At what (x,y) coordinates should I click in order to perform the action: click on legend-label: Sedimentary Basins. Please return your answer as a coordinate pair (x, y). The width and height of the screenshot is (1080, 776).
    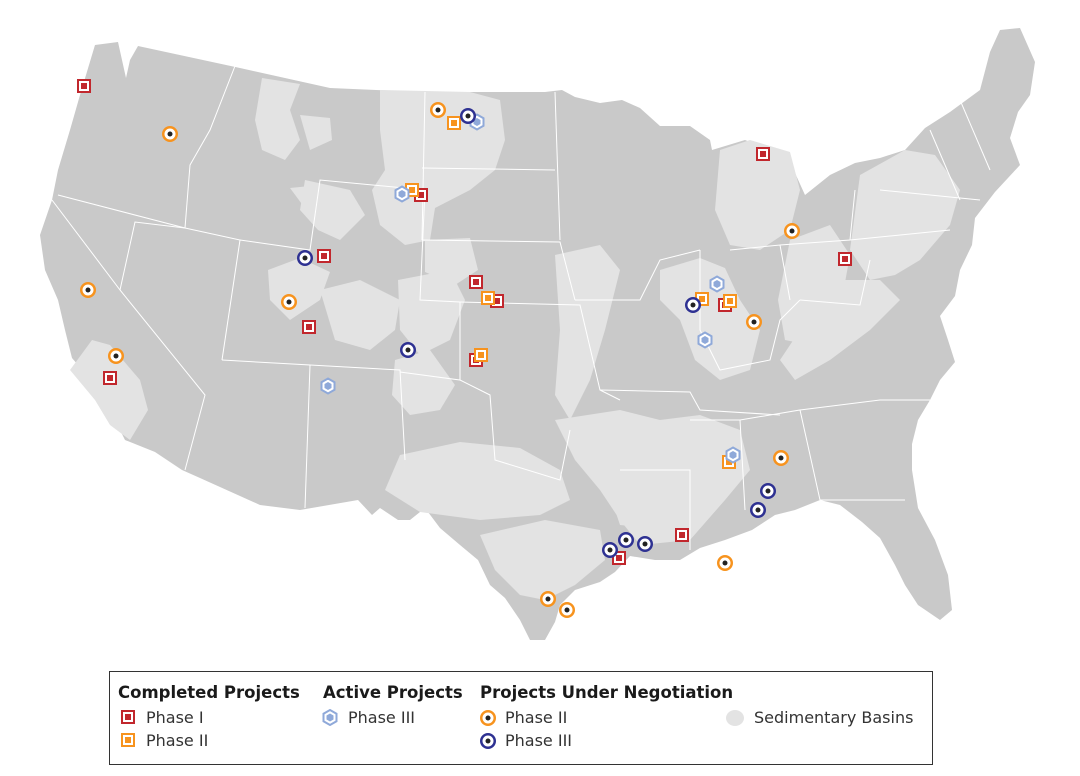
    Looking at the image, I should click on (834, 717).